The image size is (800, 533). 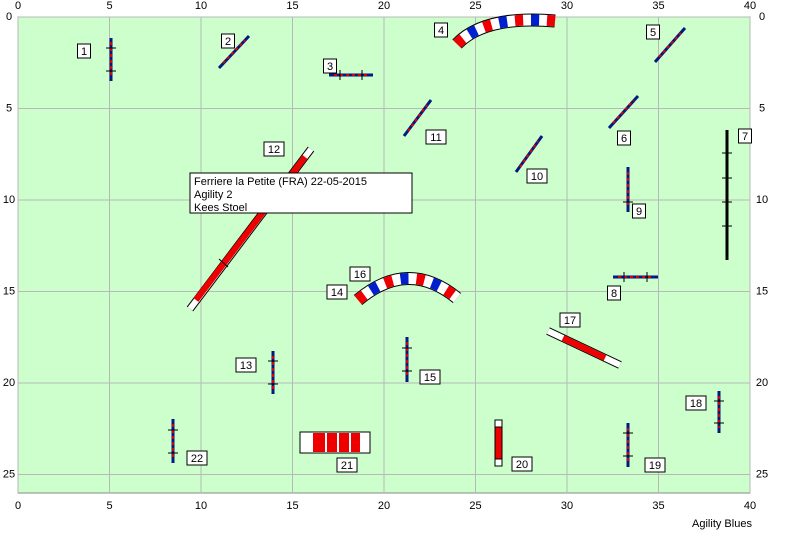 I want to click on obstacle-number: 11, so click(x=435, y=138).